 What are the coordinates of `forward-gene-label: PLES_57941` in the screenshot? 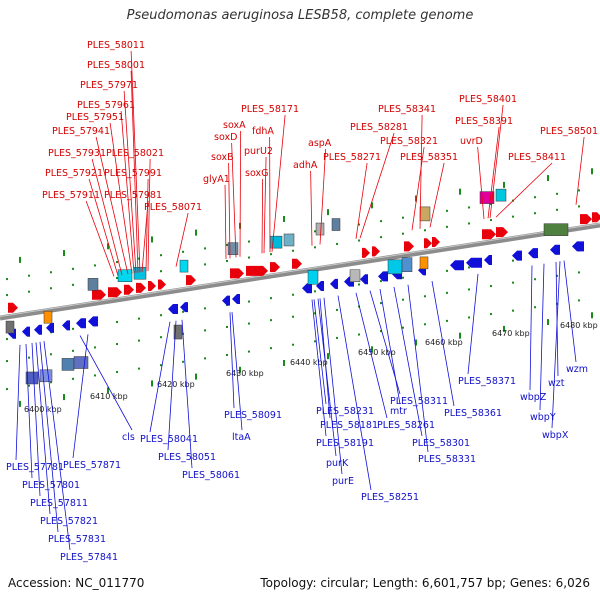 It's located at (81, 131).